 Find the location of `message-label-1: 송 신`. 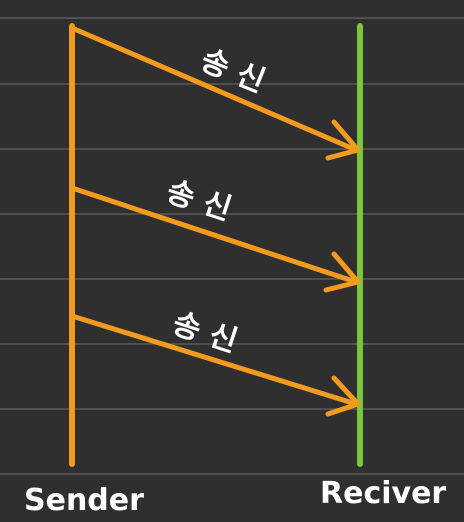

message-label-1: 송 신 is located at coordinates (233, 71).